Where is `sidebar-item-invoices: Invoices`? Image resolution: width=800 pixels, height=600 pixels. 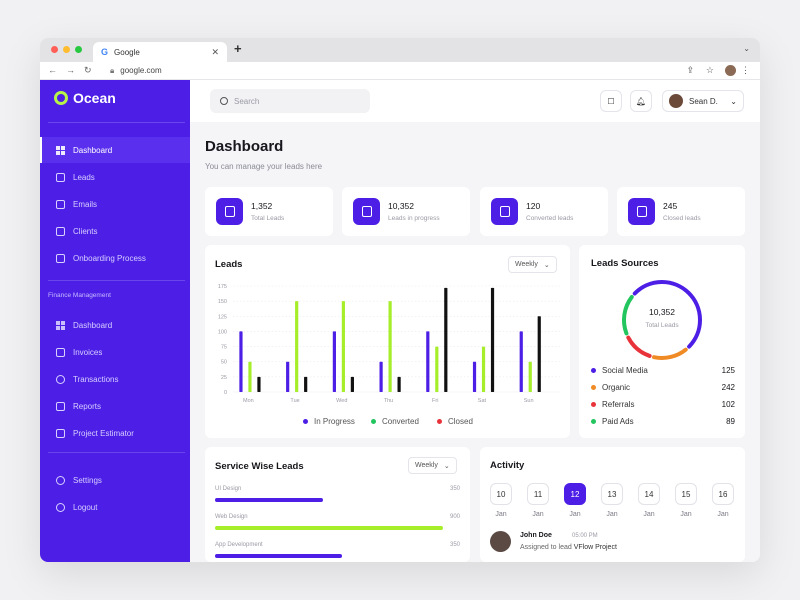 sidebar-item-invoices: Invoices is located at coordinates (115, 352).